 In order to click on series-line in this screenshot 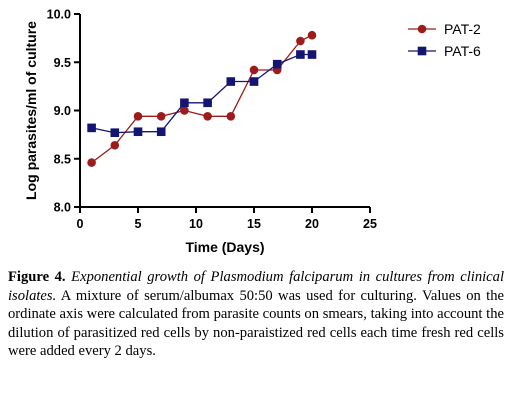, I will do `click(202, 99)`.